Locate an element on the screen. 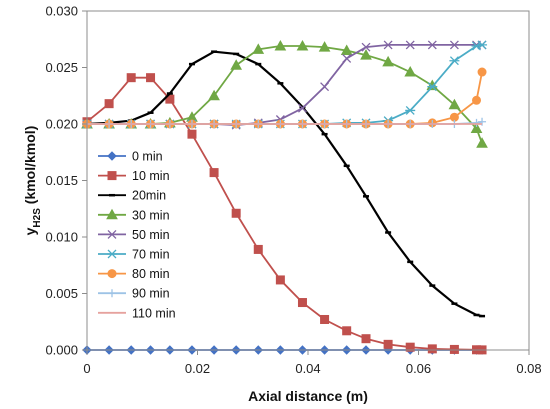 Image resolution: width=550 pixels, height=409 pixels. x-tick-label: 0 is located at coordinates (86, 368).